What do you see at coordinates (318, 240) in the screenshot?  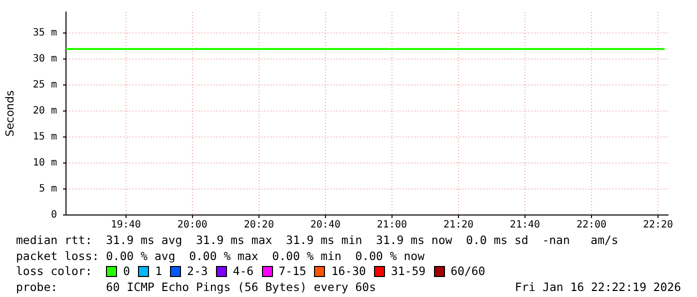 I see `text: median rtt: 31.9 ms avg 31.9 ms max 31.9 ms min 31.9 ms now 0.0 ms sd -nan am/s` at bounding box center [318, 240].